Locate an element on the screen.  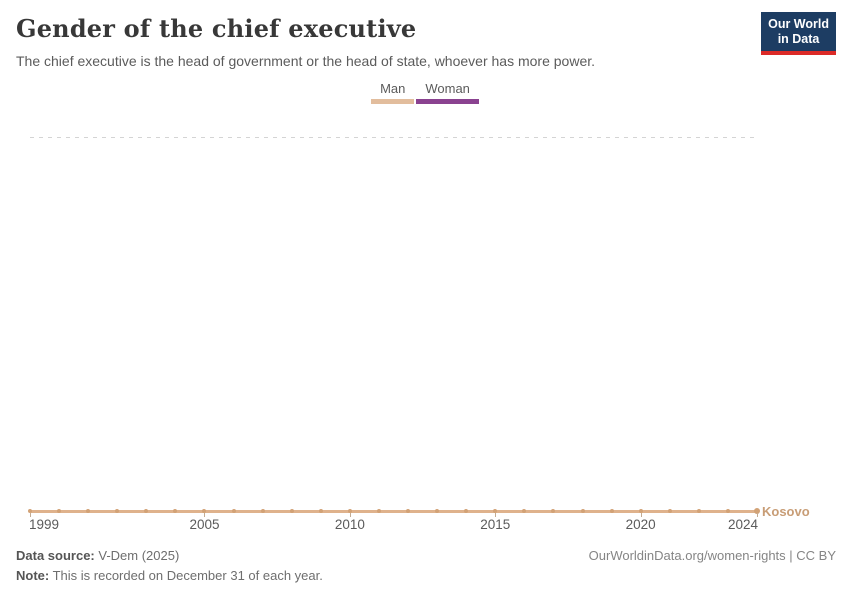
owid-logo-line1: Our World is located at coordinates (798, 24).